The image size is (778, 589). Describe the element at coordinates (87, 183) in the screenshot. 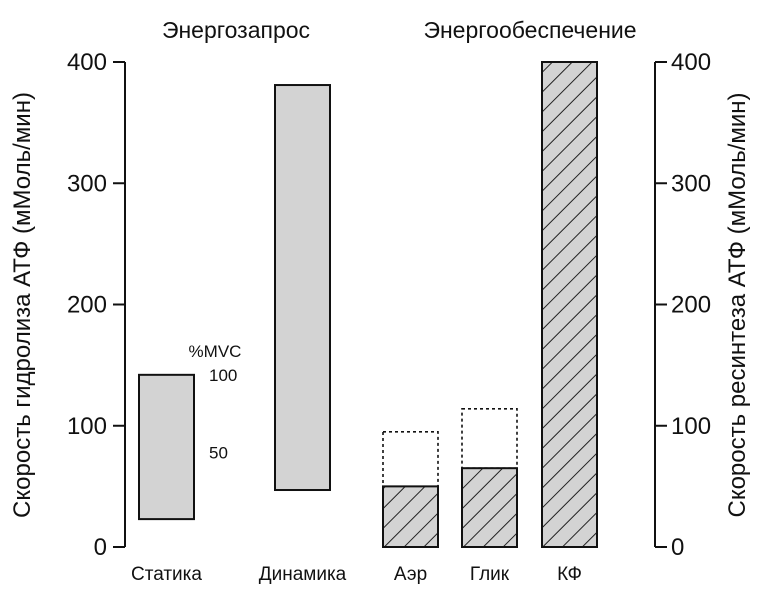

I see `left-tick-label: 300` at that location.